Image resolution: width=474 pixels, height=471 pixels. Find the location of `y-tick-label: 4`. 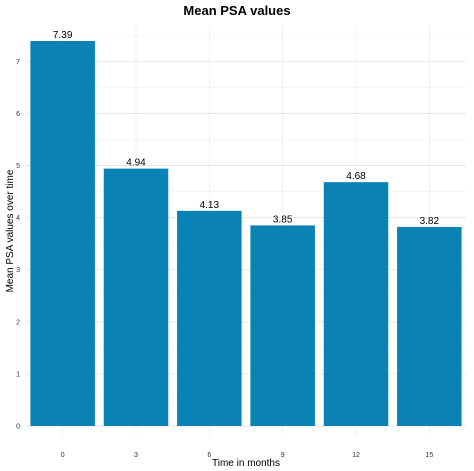

y-tick-label: 4 is located at coordinates (18, 218).